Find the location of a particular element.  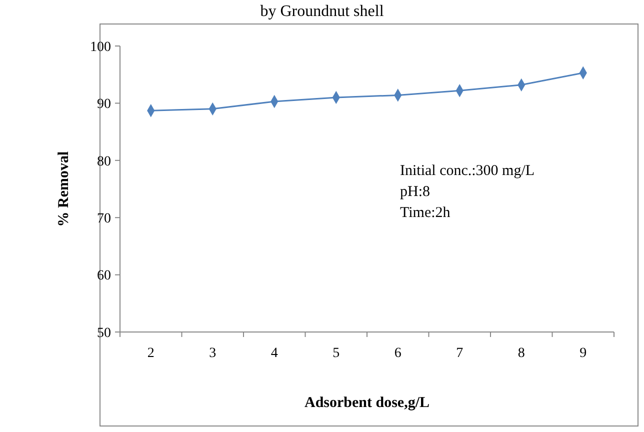

y-tick-label: 50 is located at coordinates (104, 333).